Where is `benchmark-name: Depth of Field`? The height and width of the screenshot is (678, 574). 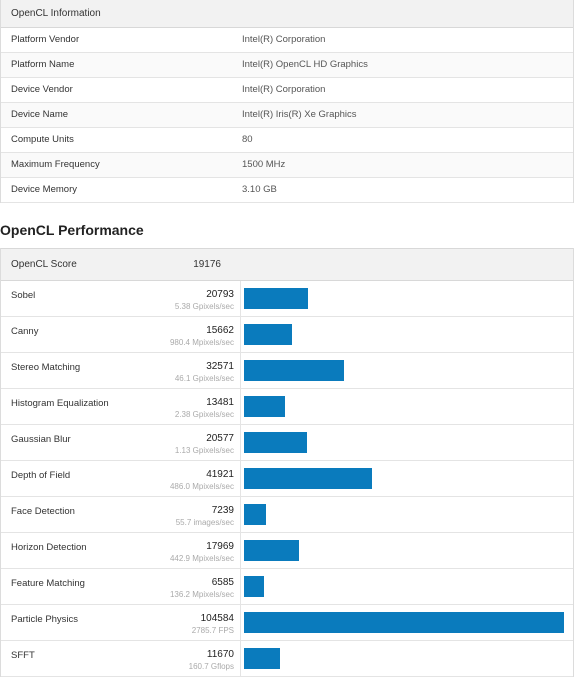
benchmark-name: Depth of Field is located at coordinates (41, 475).